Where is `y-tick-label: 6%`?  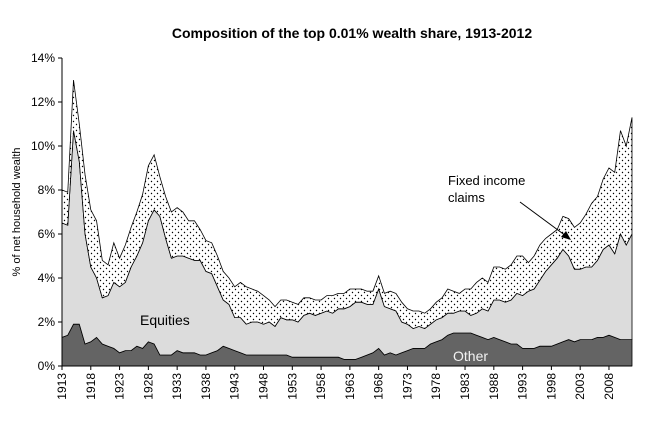
y-tick-label: 6% is located at coordinates (47, 234).